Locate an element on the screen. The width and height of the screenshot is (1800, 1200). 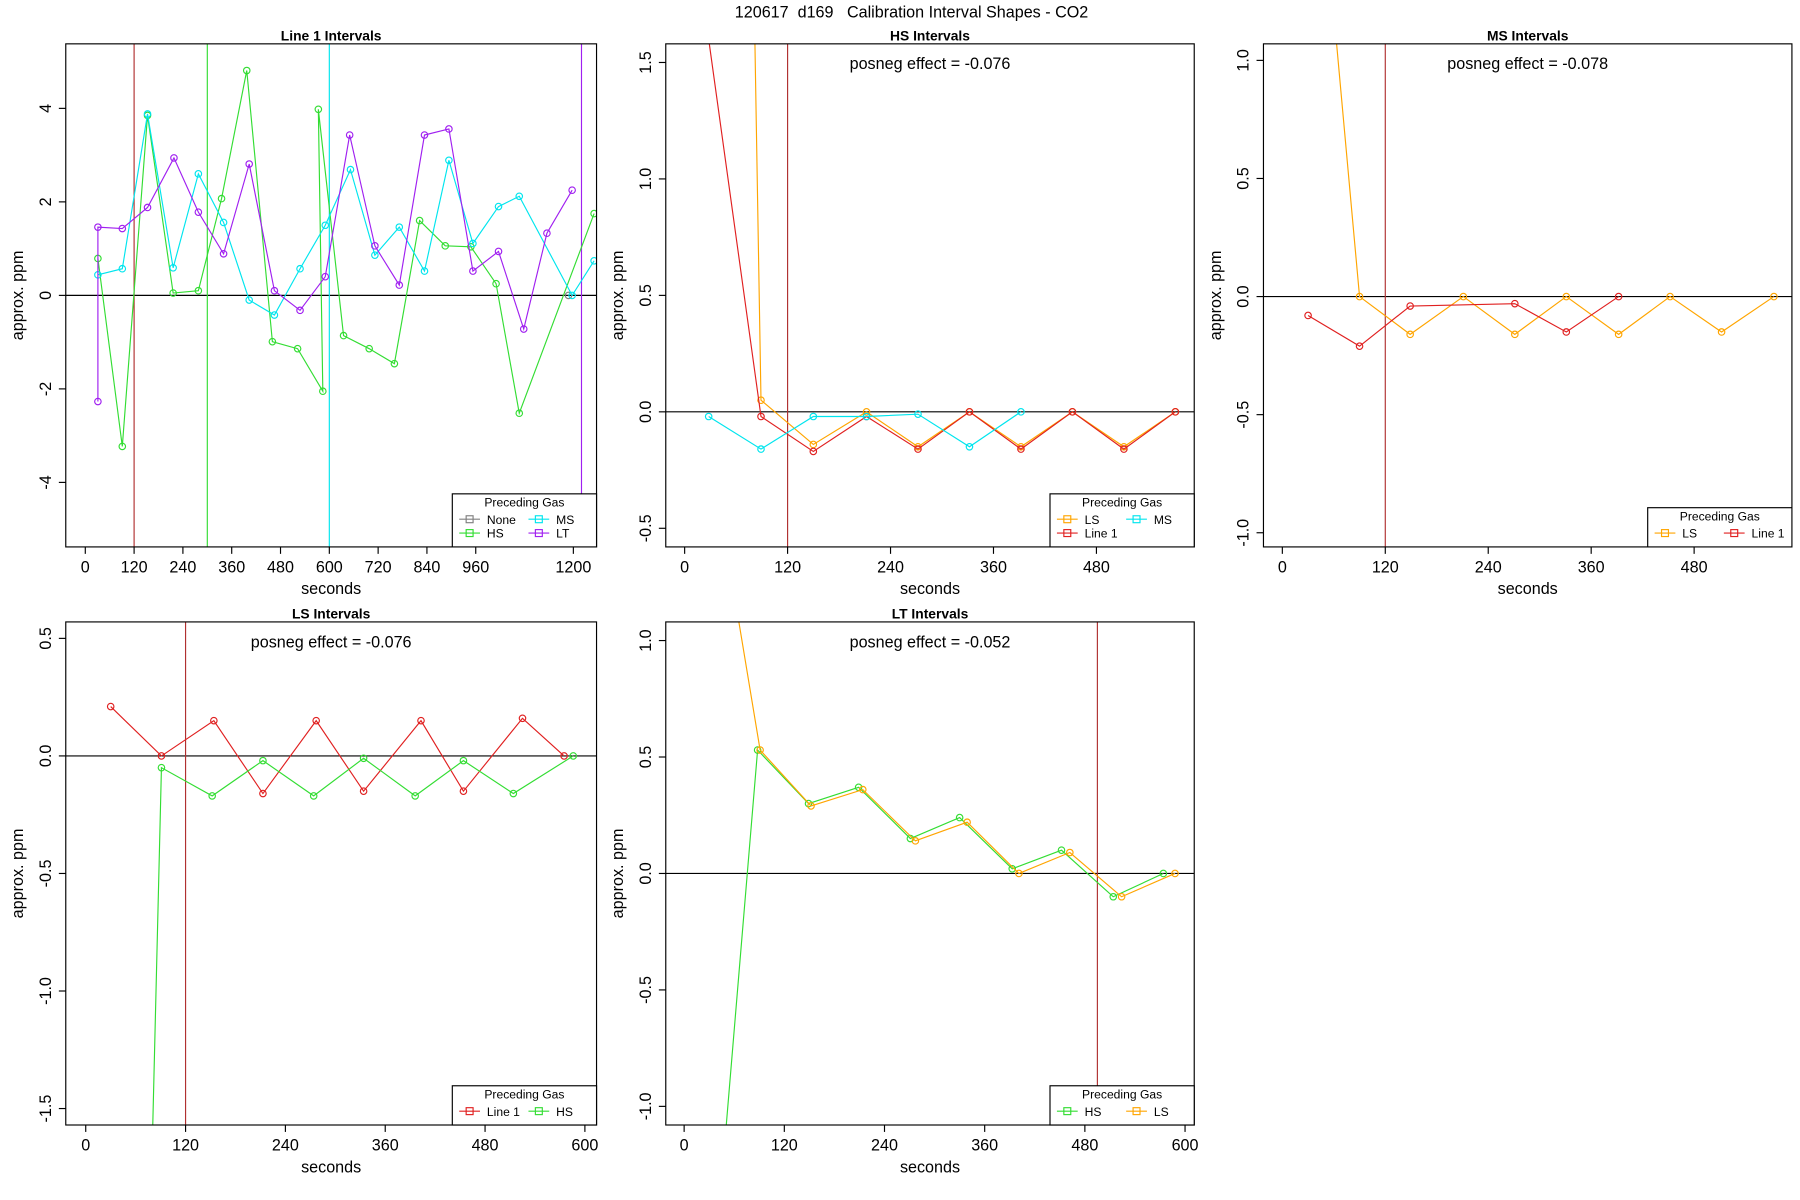
y-tick-label: 4 is located at coordinates (46, 108).